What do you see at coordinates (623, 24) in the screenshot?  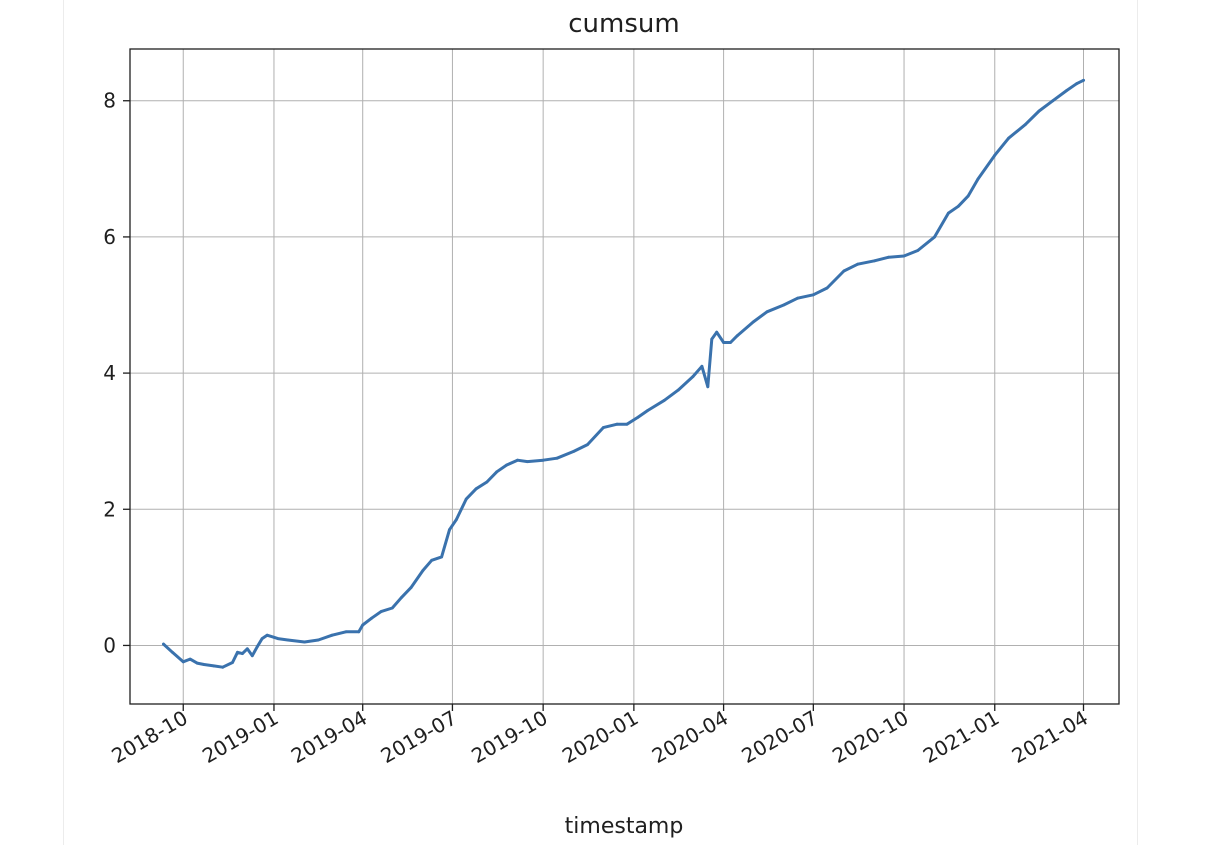 I see `chart-title: cumsum` at bounding box center [623, 24].